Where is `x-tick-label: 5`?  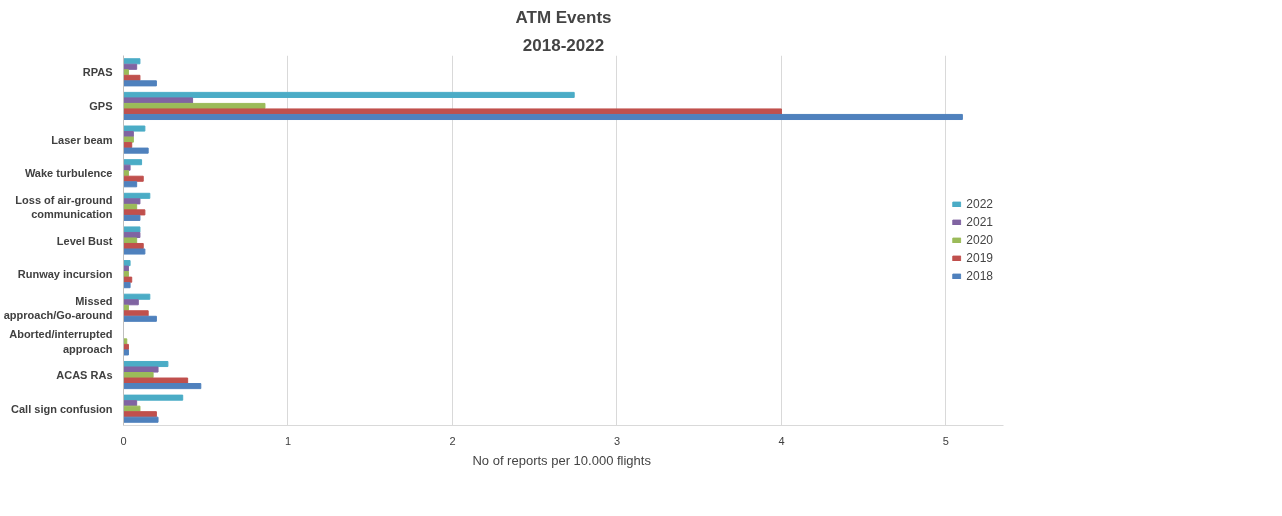
x-tick-label: 5 is located at coordinates (945, 440).